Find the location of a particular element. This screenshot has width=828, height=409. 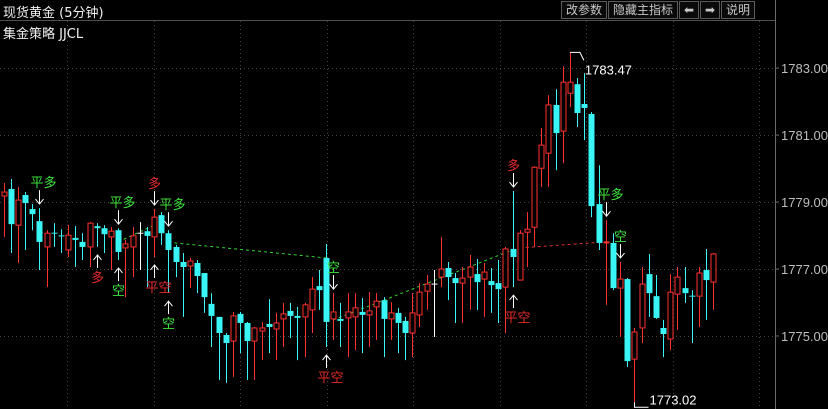

signal-marker: 平空 is located at coordinates (330, 370).